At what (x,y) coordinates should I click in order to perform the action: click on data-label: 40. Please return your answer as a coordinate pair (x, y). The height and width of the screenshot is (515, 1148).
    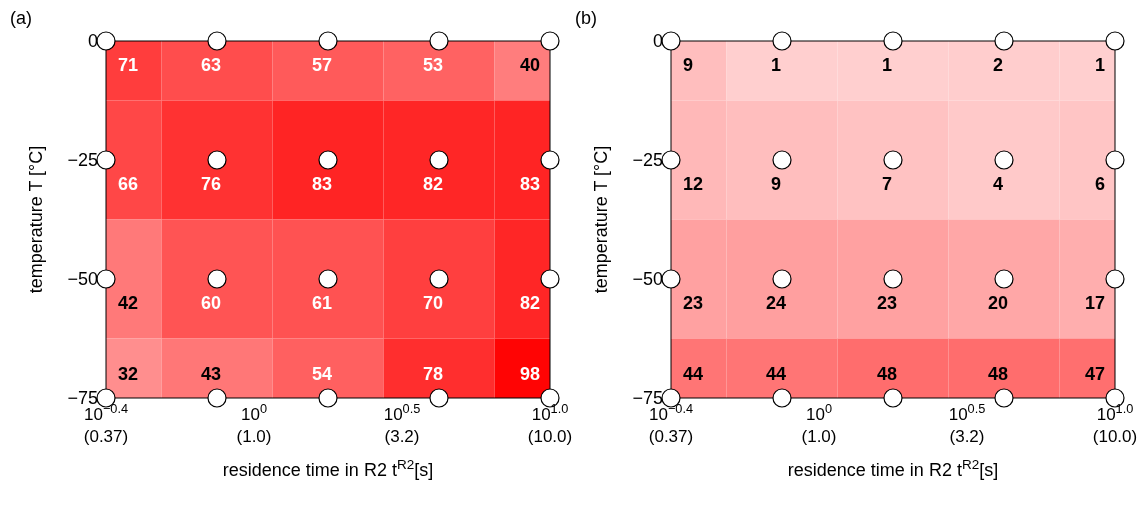
    Looking at the image, I should click on (529, 65).